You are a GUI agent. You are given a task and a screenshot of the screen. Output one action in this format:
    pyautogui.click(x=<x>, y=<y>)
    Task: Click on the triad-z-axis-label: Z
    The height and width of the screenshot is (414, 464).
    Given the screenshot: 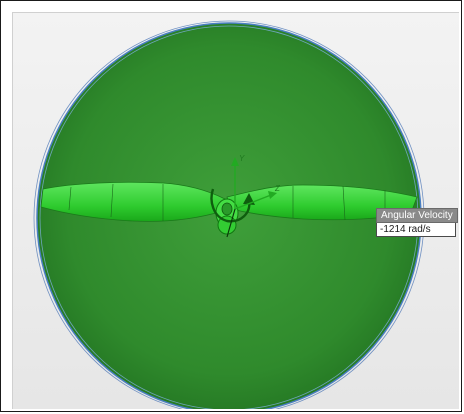 What is the action you would take?
    pyautogui.click(x=277, y=188)
    